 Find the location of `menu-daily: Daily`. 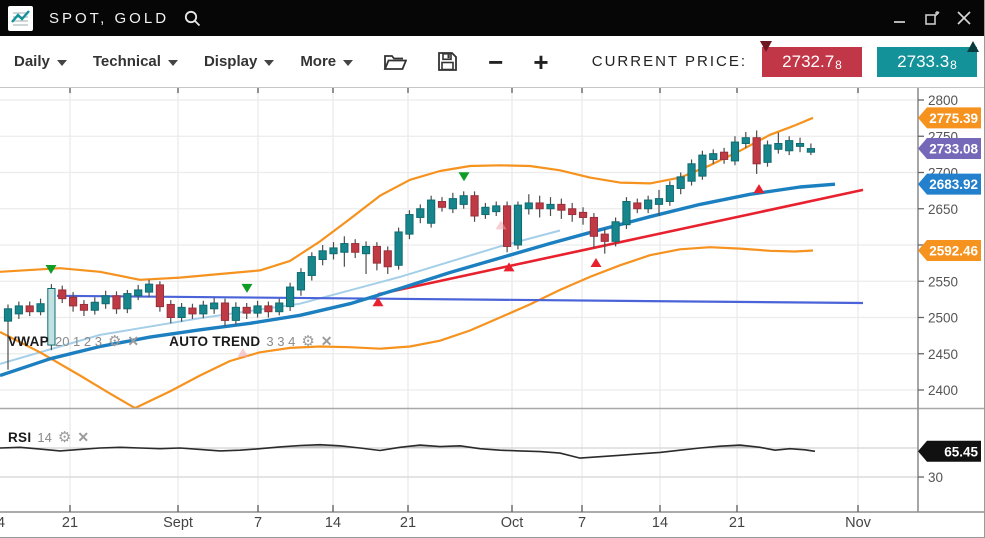

menu-daily: Daily is located at coordinates (40, 61).